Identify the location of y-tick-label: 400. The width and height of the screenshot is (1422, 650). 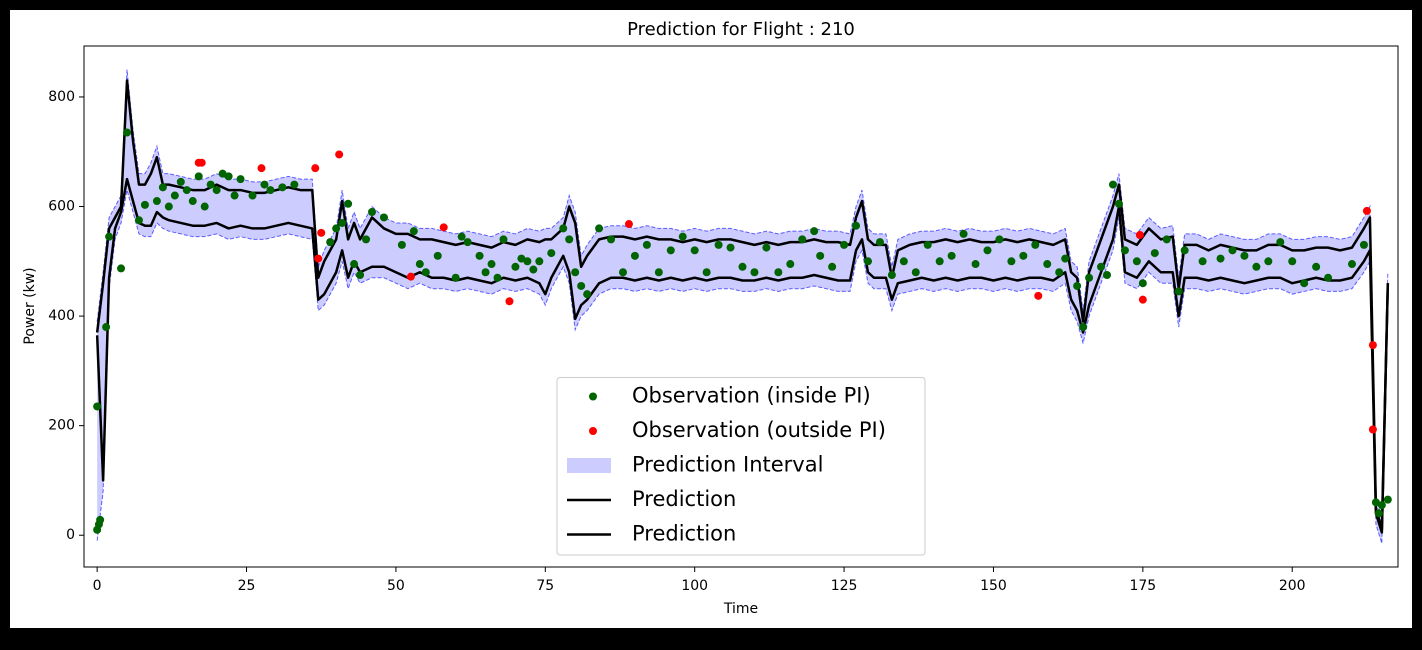
(61, 316).